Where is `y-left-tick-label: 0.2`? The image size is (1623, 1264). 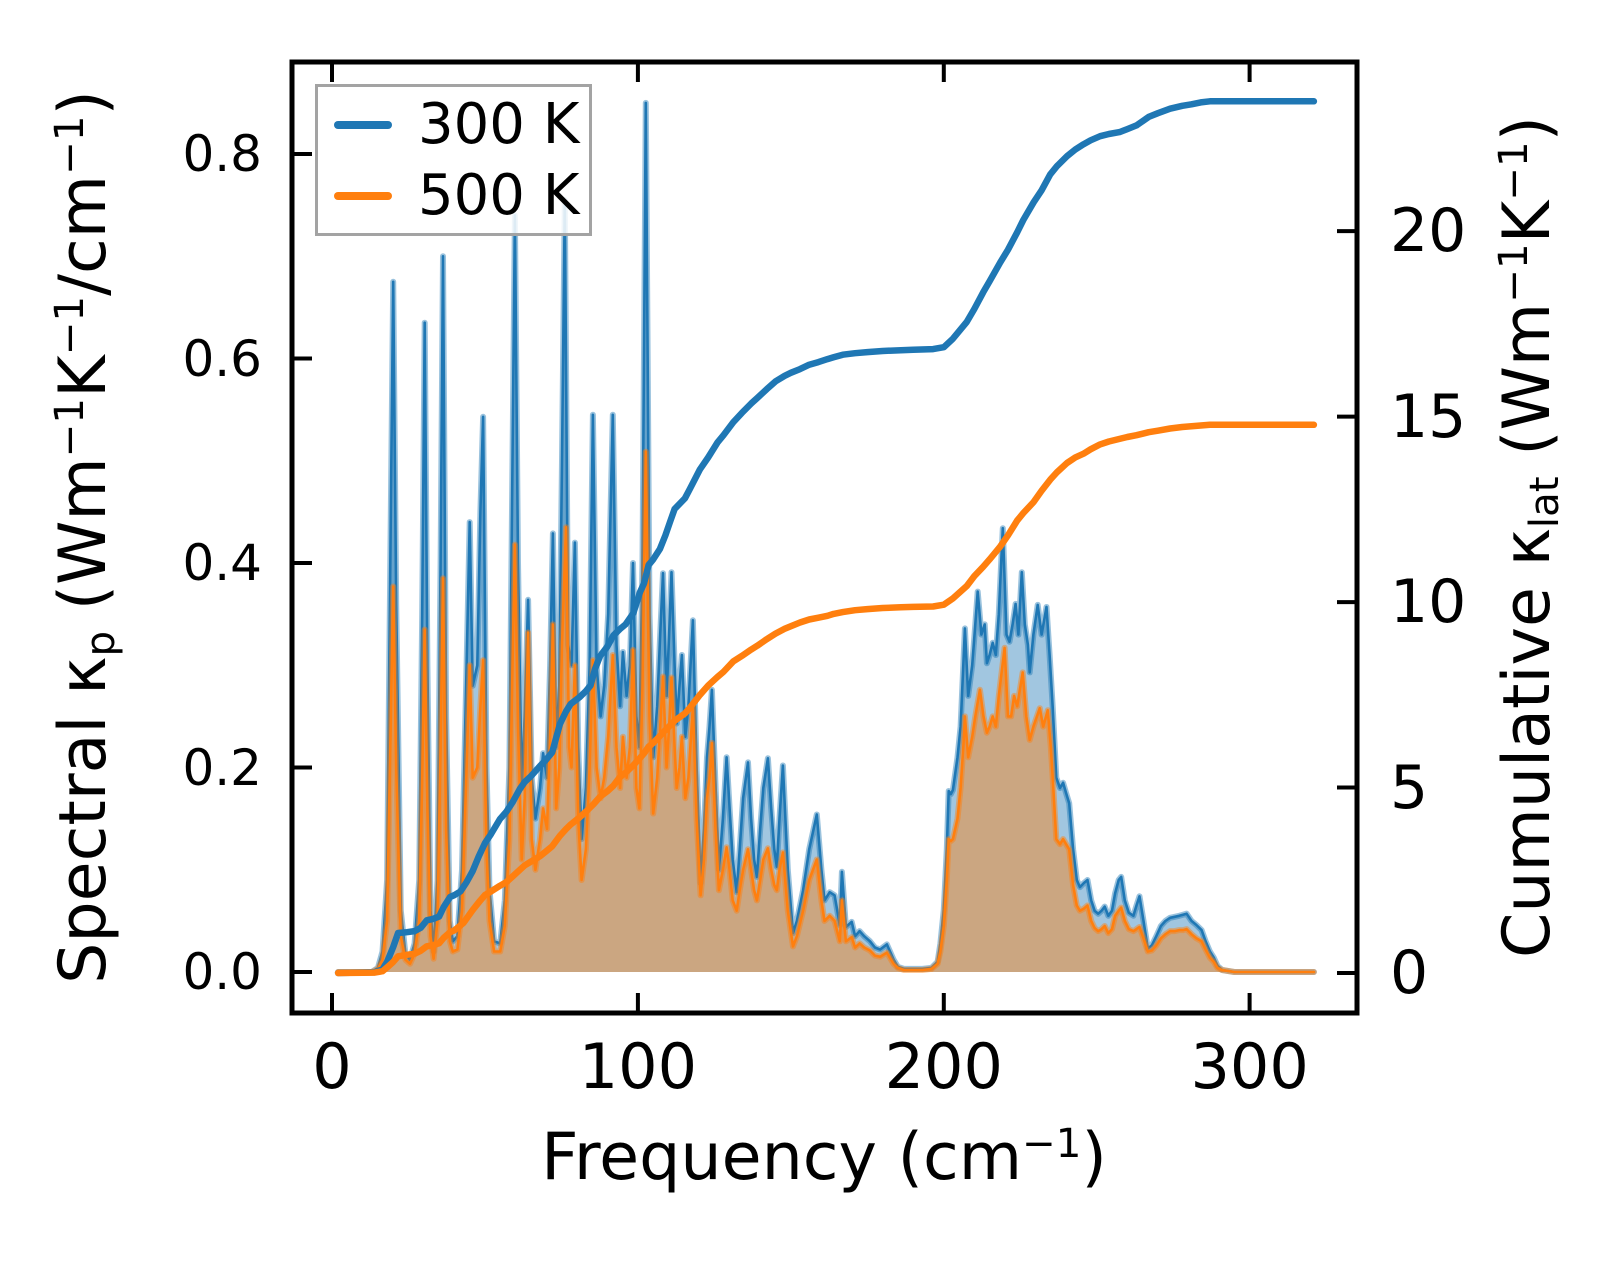 y-left-tick-label: 0.2 is located at coordinates (222, 767).